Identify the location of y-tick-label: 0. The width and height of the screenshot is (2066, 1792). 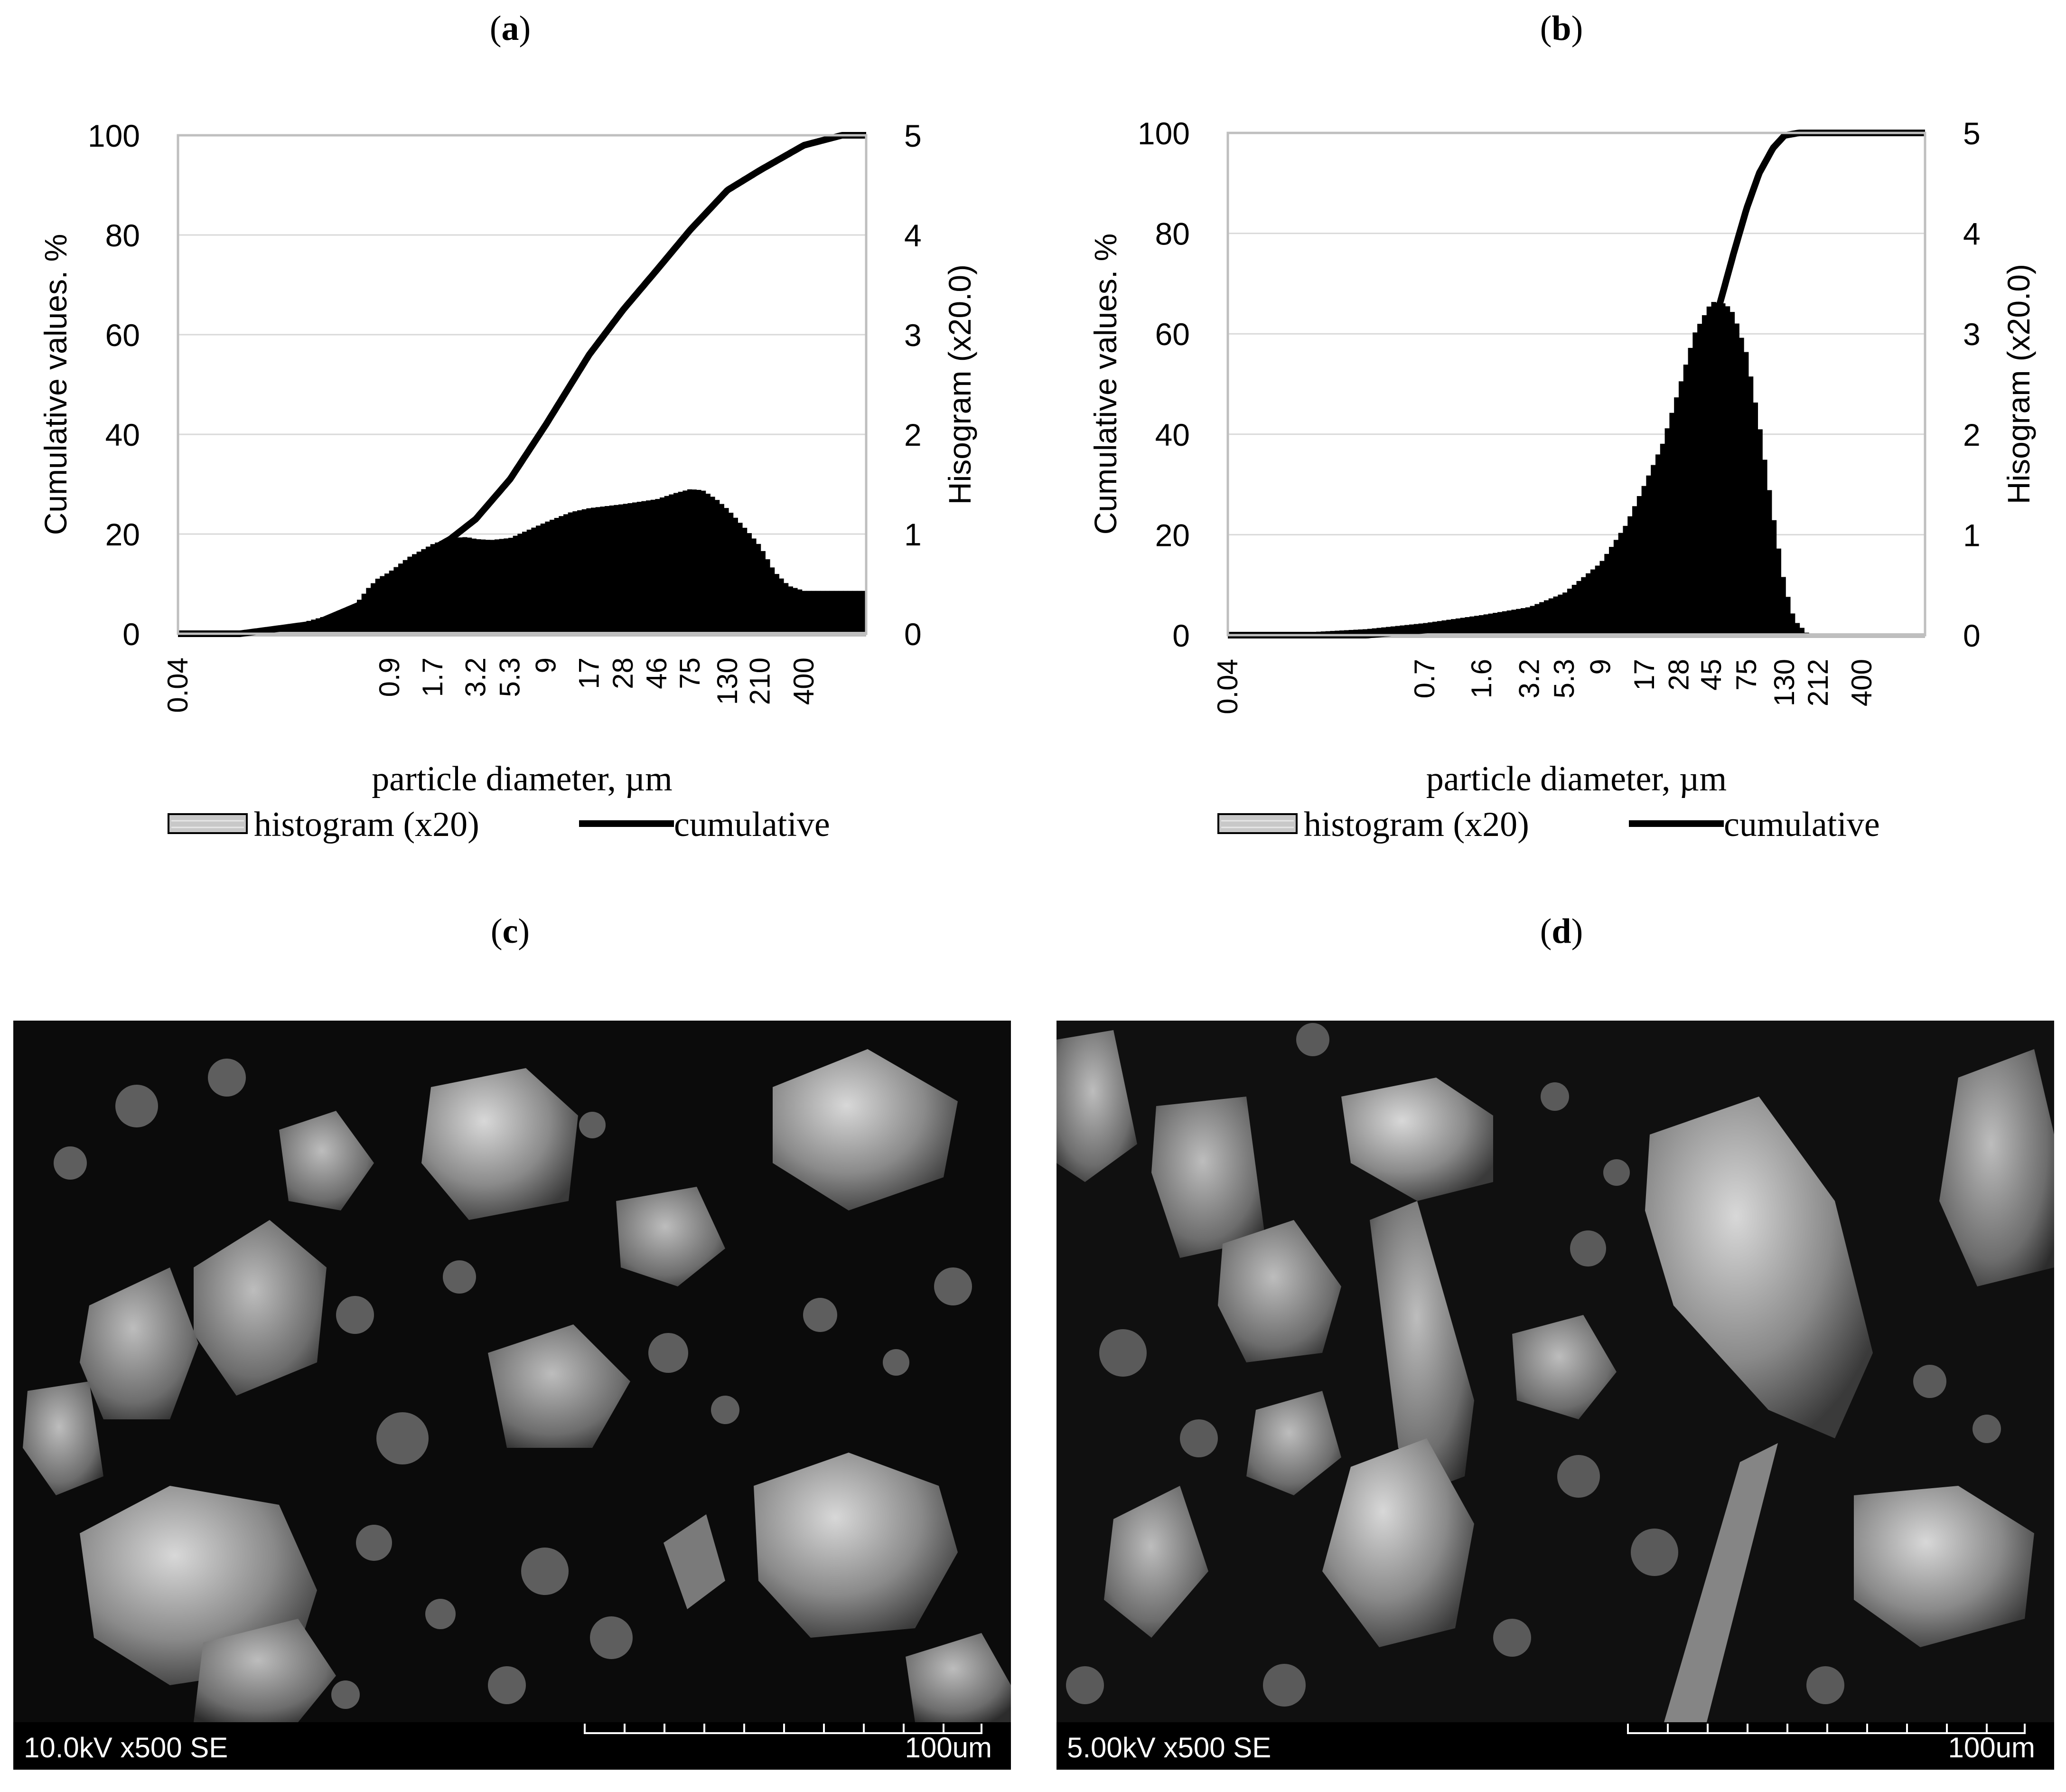
(1181, 636).